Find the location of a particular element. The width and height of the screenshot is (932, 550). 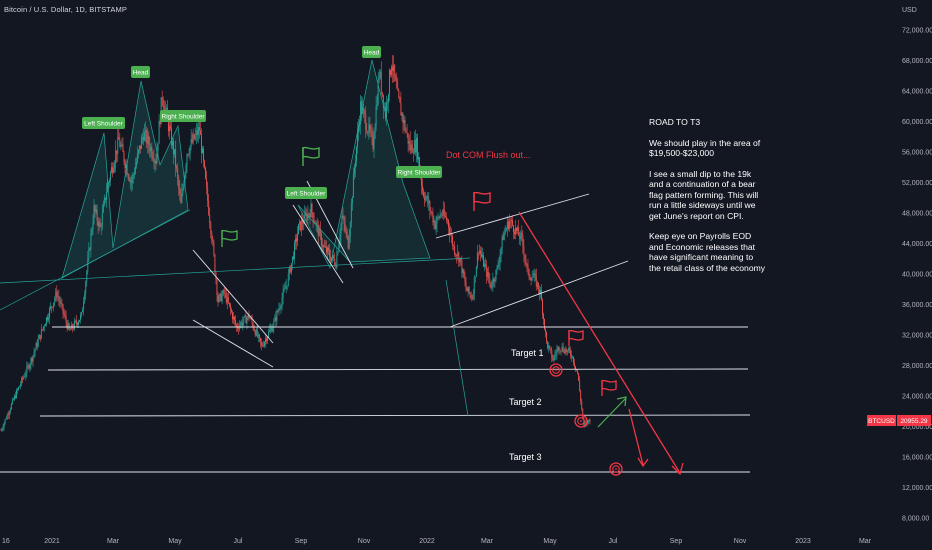

y-unit-label: USD is located at coordinates (909, 10).